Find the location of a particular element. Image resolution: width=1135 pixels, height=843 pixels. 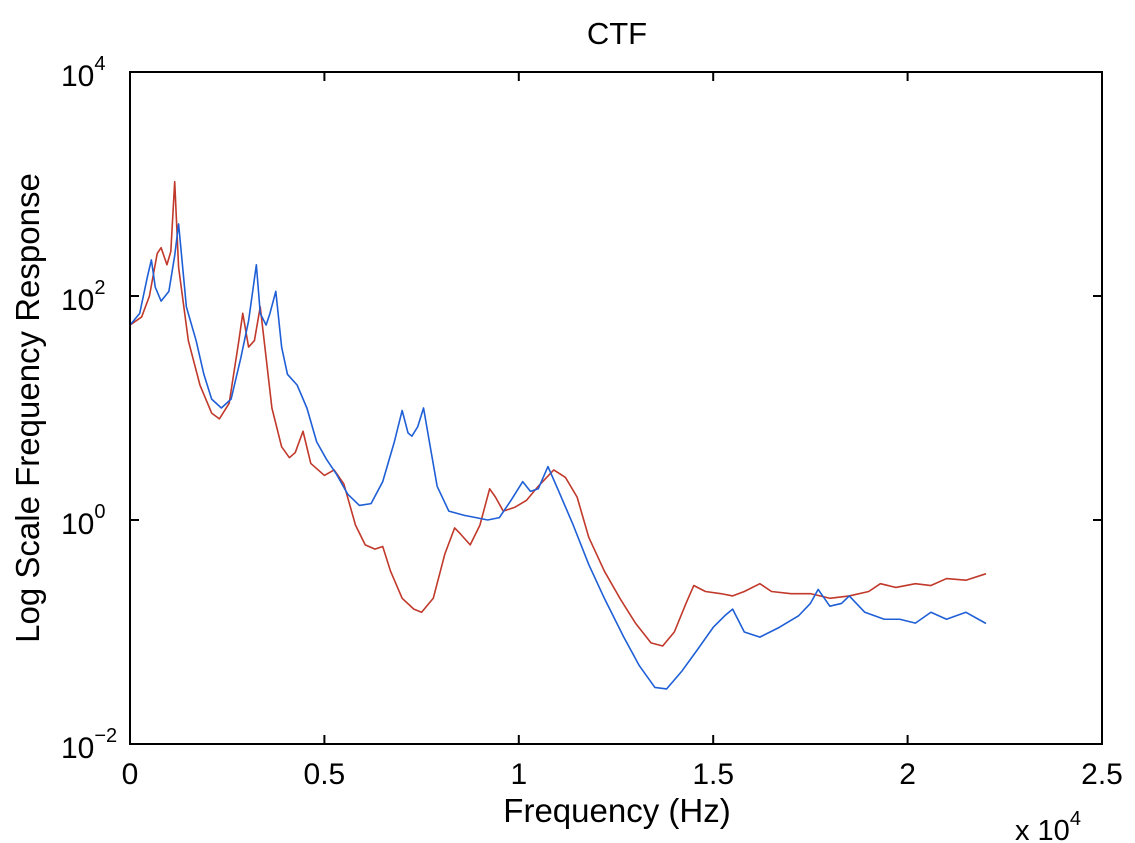

y-tick-exponent: −2 is located at coordinates (105, 736).